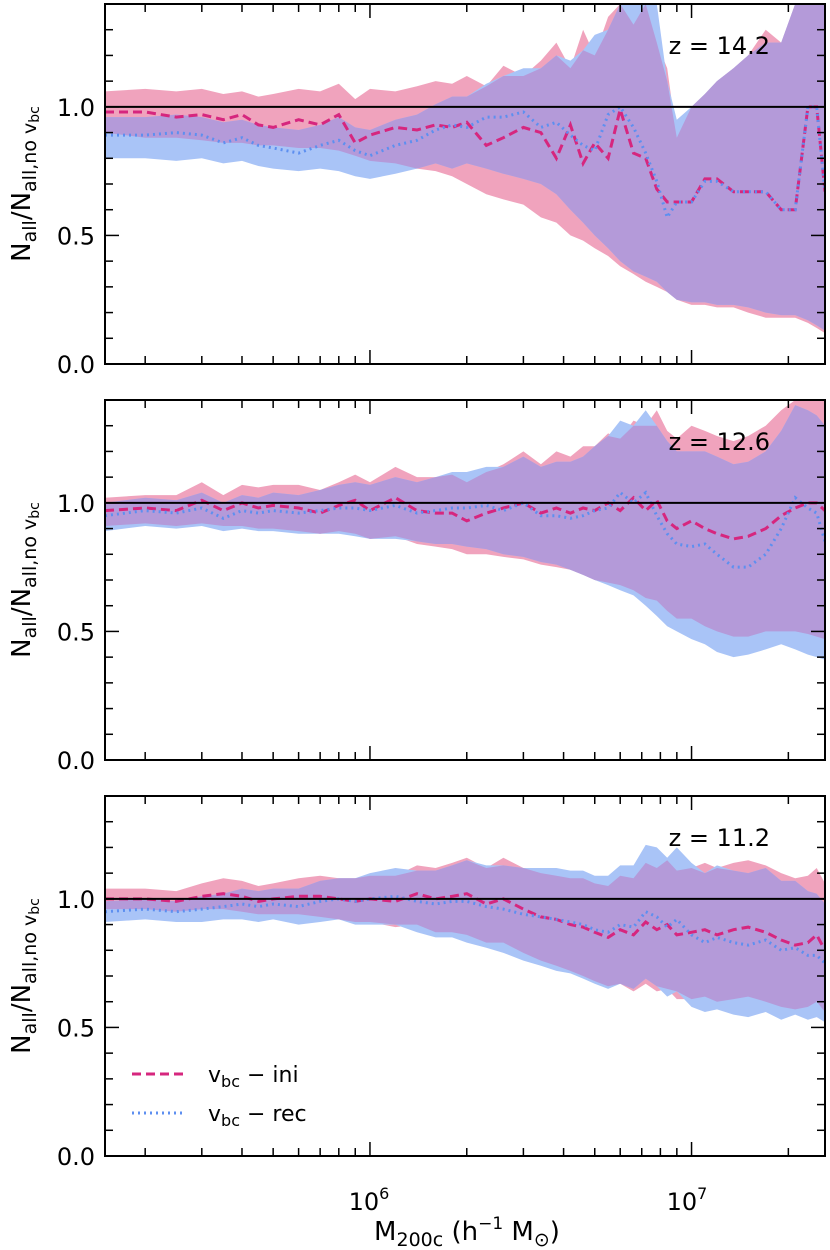 The image size is (830, 1250). Describe the element at coordinates (687, 1200) in the screenshot. I see `x-tick-label-1e7: 10⁷` at that location.